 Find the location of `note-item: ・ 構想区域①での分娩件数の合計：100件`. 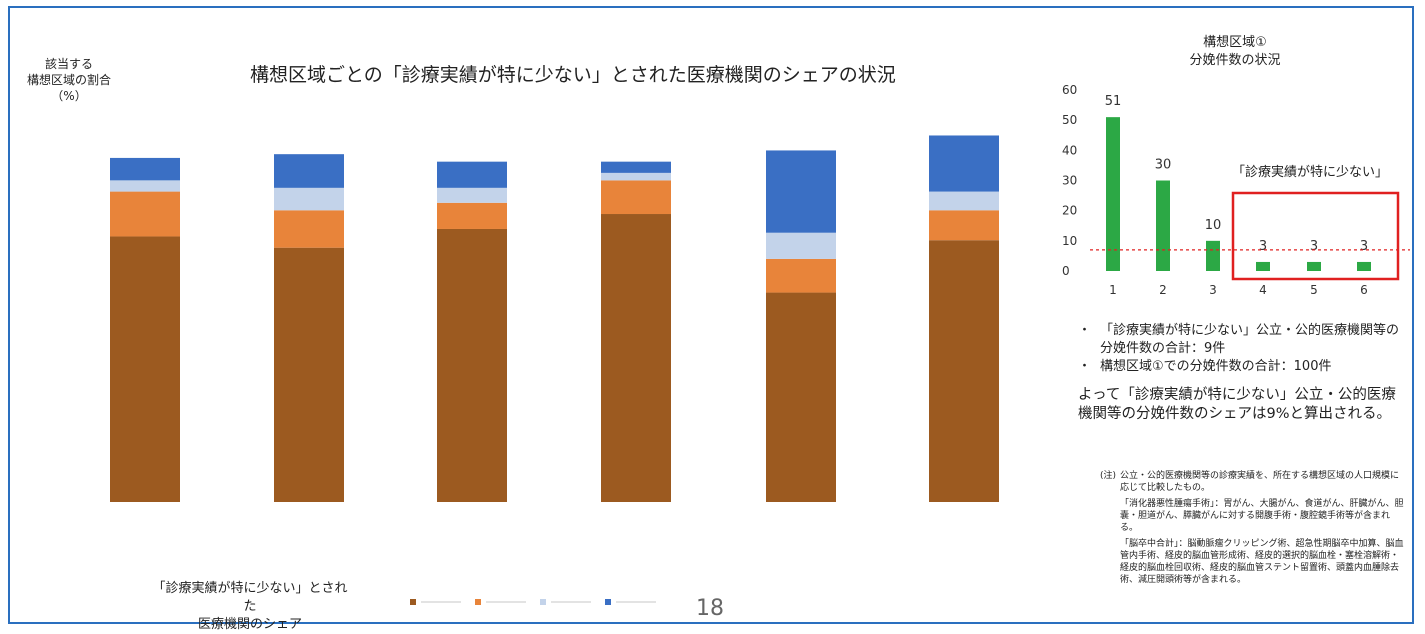

note-item: ・ 構想区域①での分娩件数の合計：100件 is located at coordinates (1240, 367).